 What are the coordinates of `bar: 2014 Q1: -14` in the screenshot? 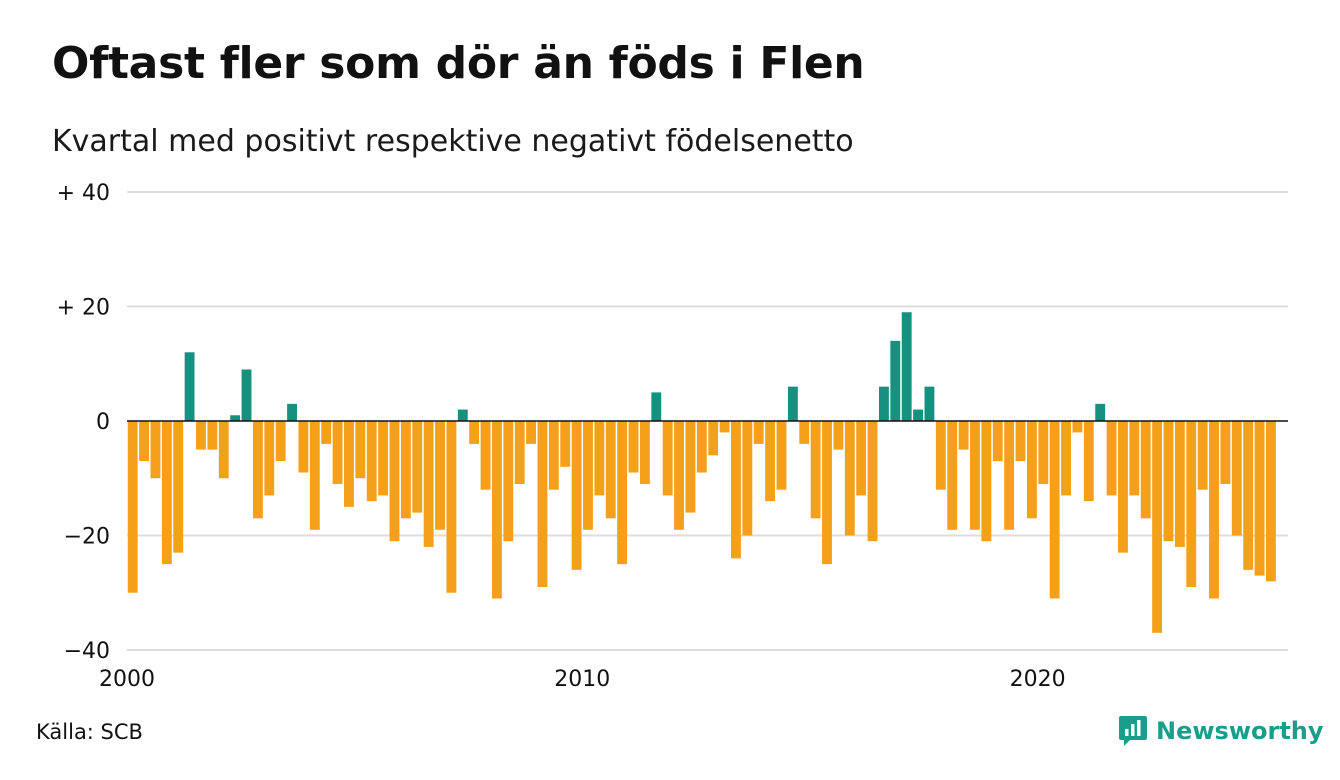 It's located at (770, 461).